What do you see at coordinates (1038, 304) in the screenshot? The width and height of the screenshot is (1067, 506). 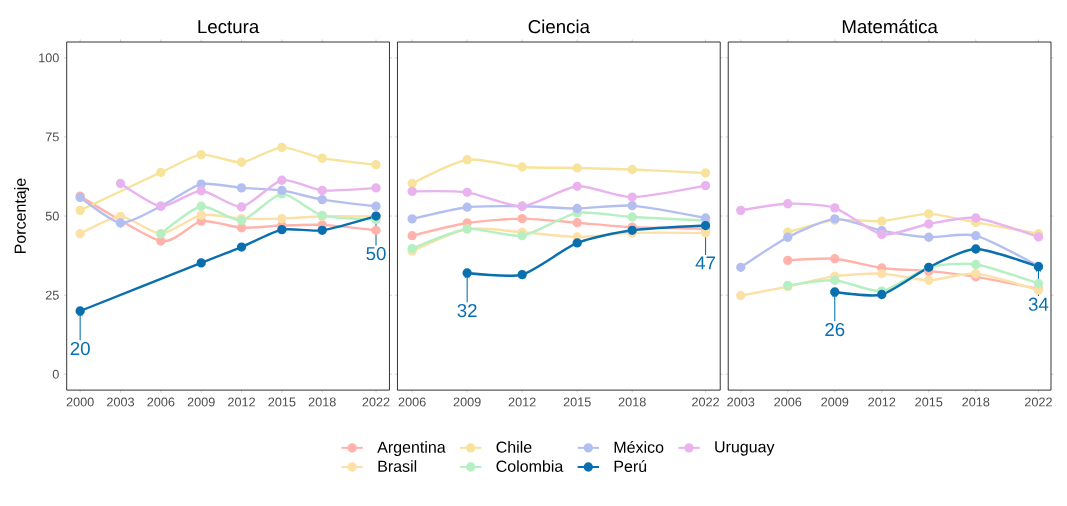 I see `annotation: 34` at bounding box center [1038, 304].